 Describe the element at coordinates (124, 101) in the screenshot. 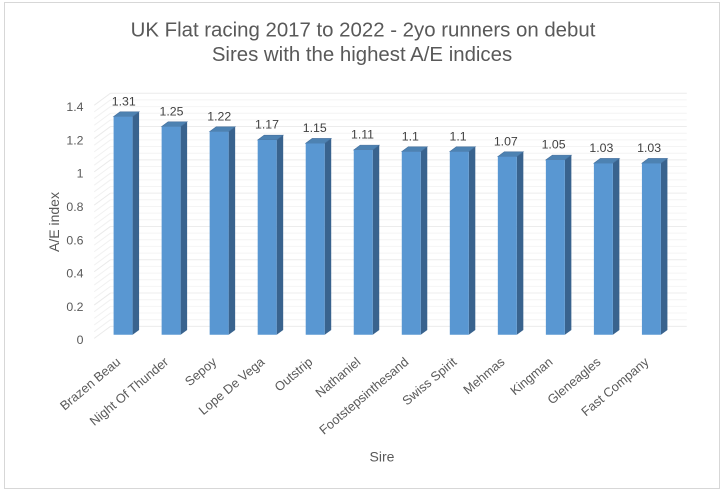

I see `svg-text: 1.31` at that location.